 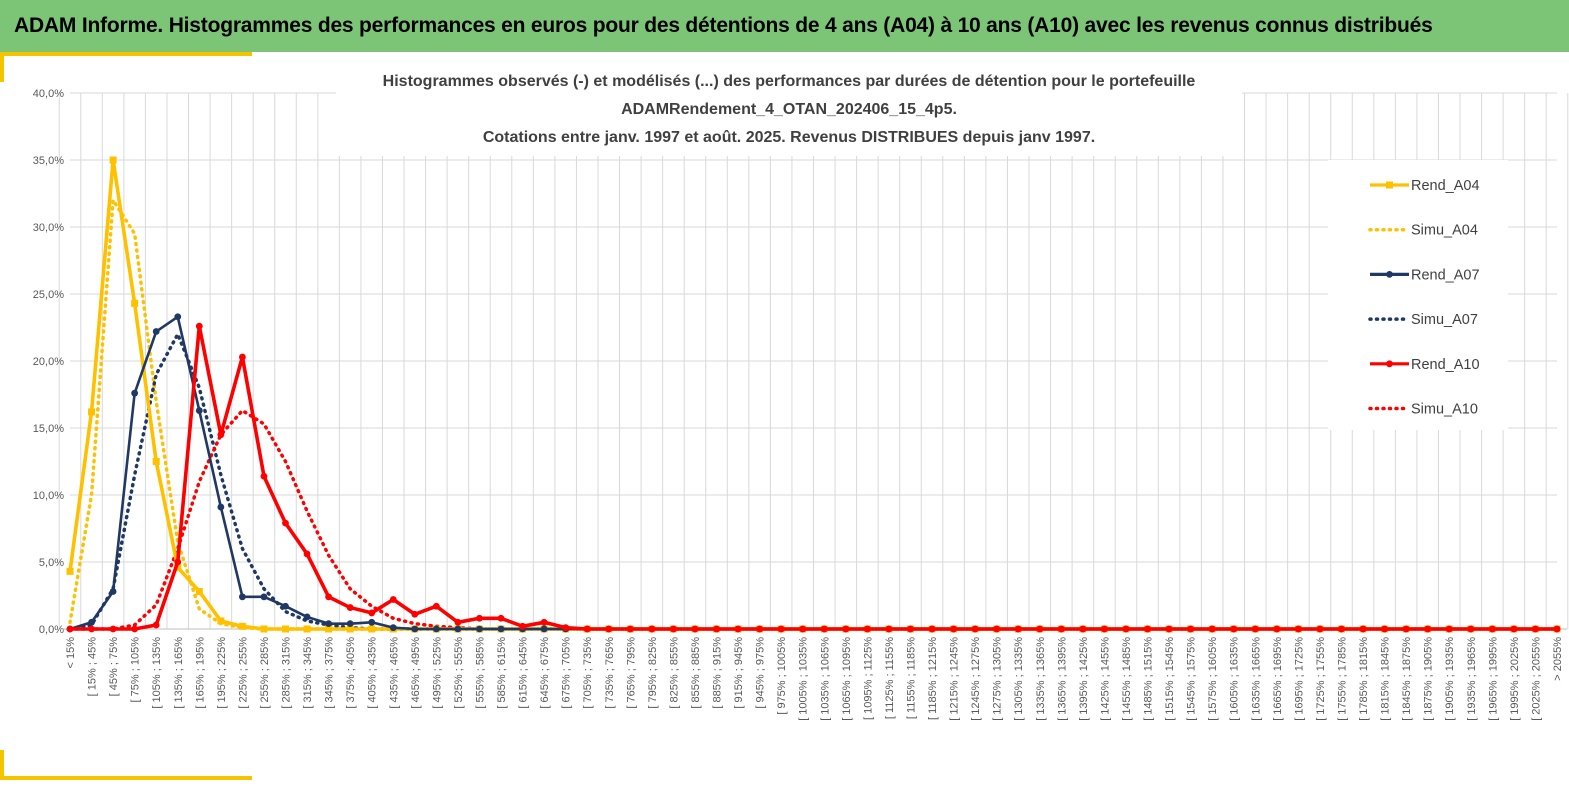 I want to click on x-tick-label: [ 1935% ; 1965%, so click(x=1472, y=679).